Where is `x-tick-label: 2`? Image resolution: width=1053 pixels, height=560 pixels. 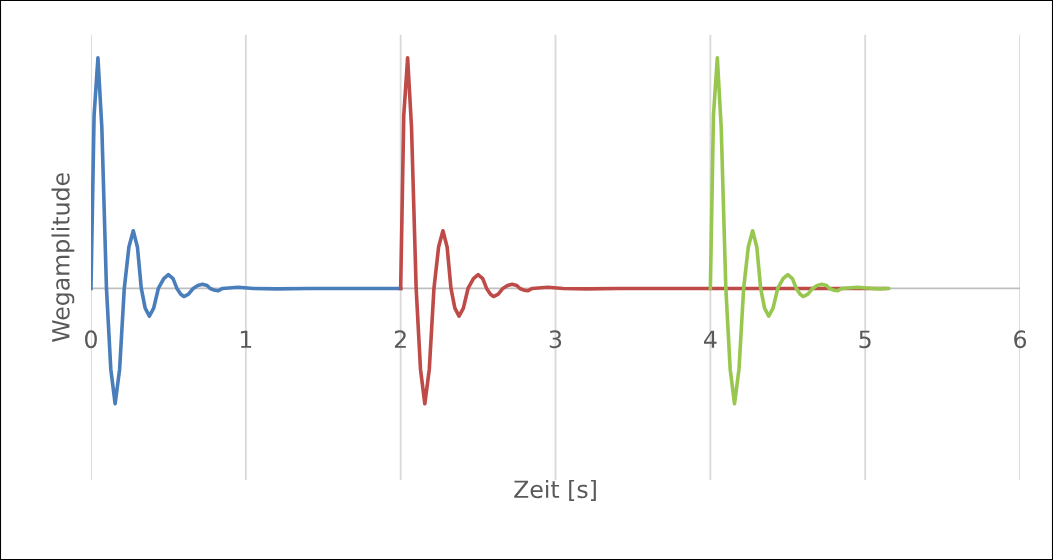
x-tick-label: 2 is located at coordinates (400, 339).